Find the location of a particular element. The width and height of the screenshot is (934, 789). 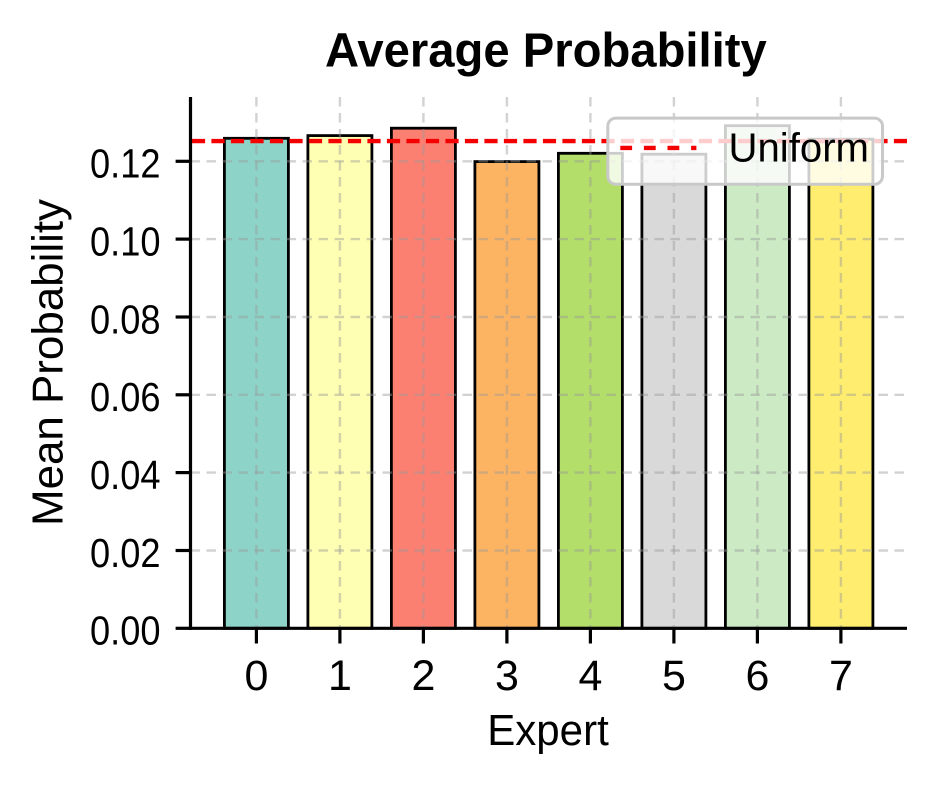

svg-text: 0.04 is located at coordinates (125, 475).